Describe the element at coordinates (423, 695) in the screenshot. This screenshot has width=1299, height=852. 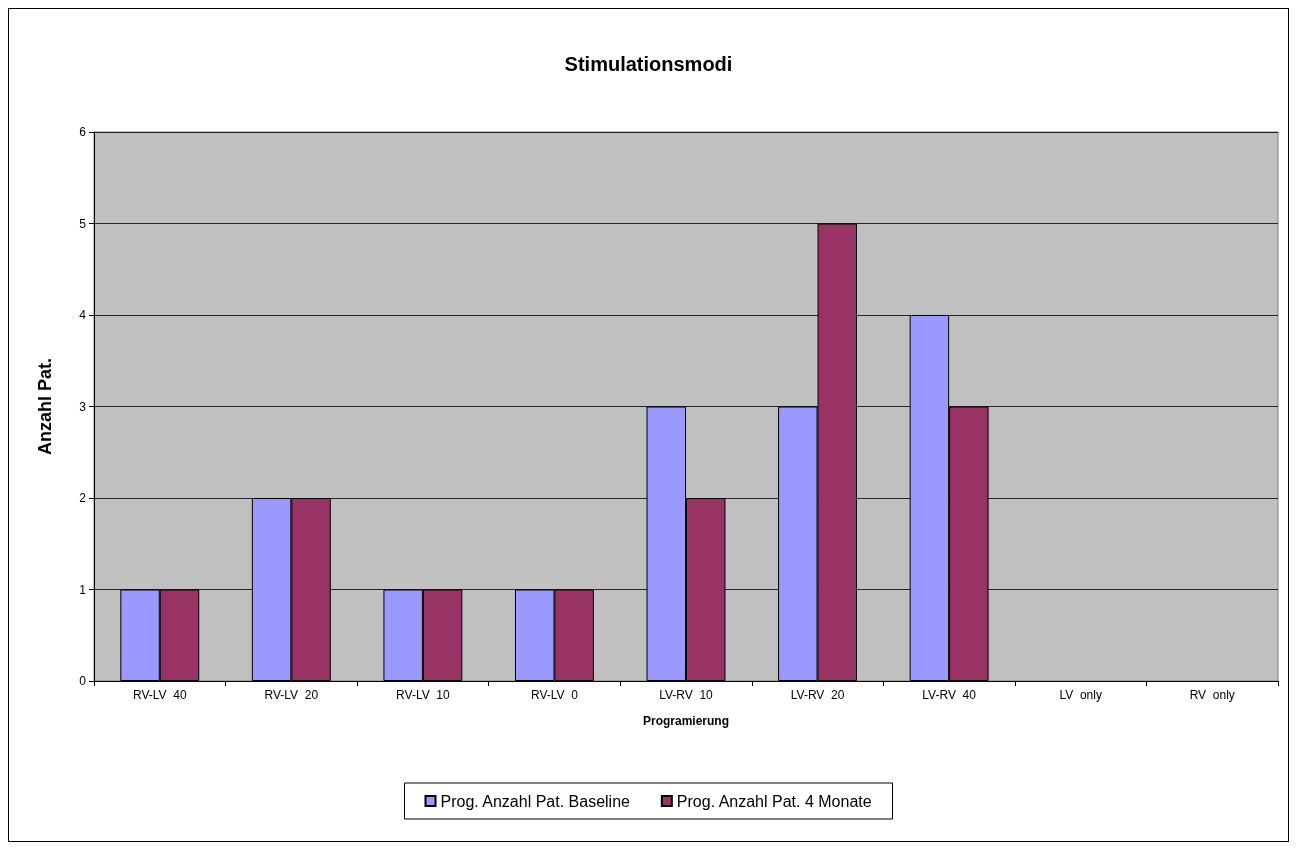
I see `x-tick-label: RV-LV 10` at that location.